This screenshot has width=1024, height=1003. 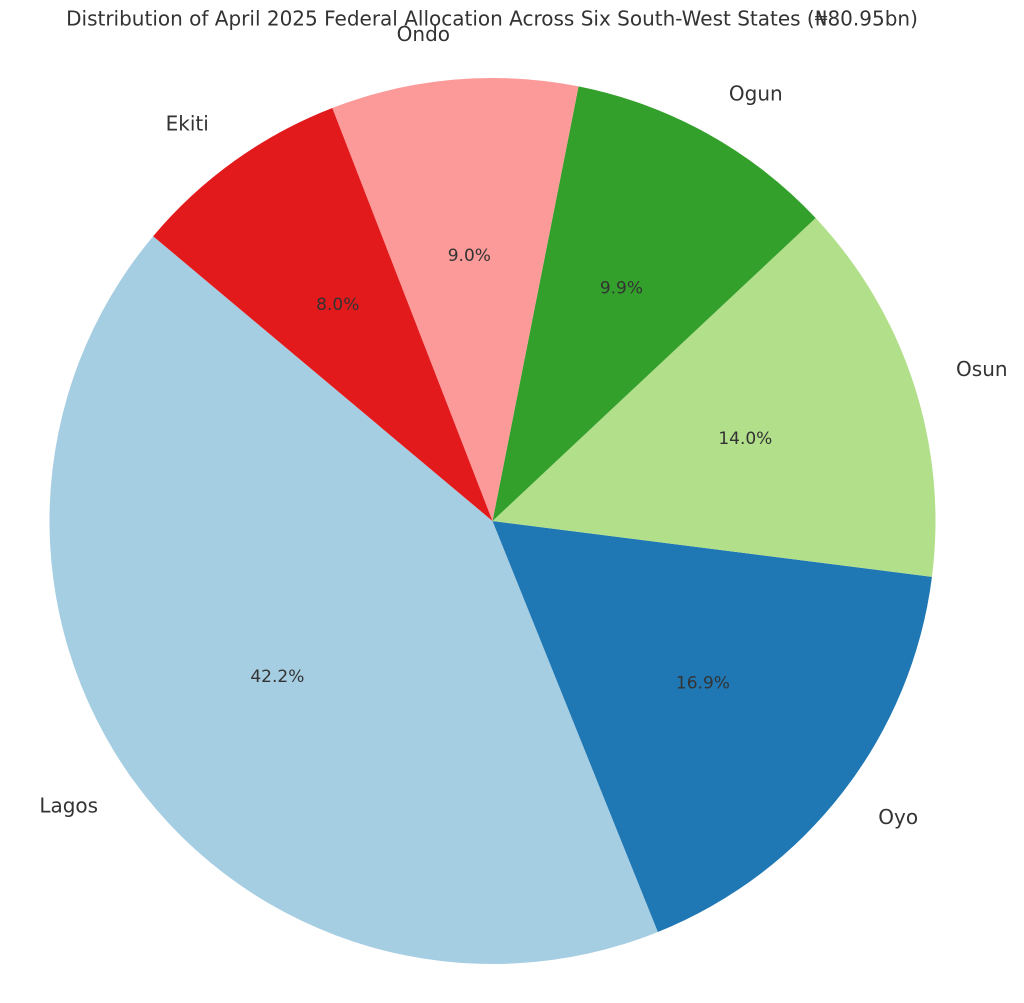 I want to click on value-label: 9.0%, so click(x=469, y=256).